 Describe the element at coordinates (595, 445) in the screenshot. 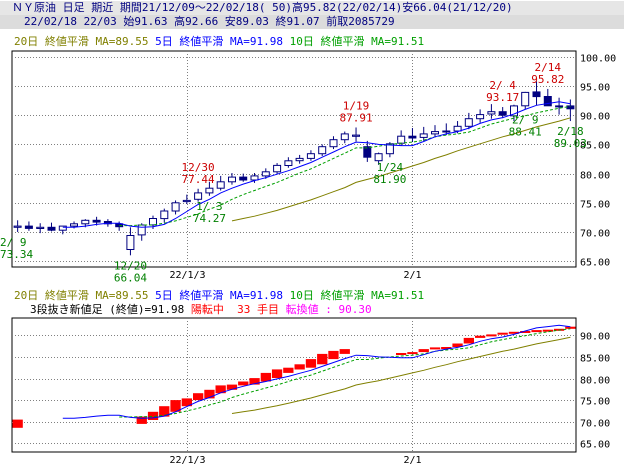

I see `bottom-panel-ytick-label: 65.00` at that location.